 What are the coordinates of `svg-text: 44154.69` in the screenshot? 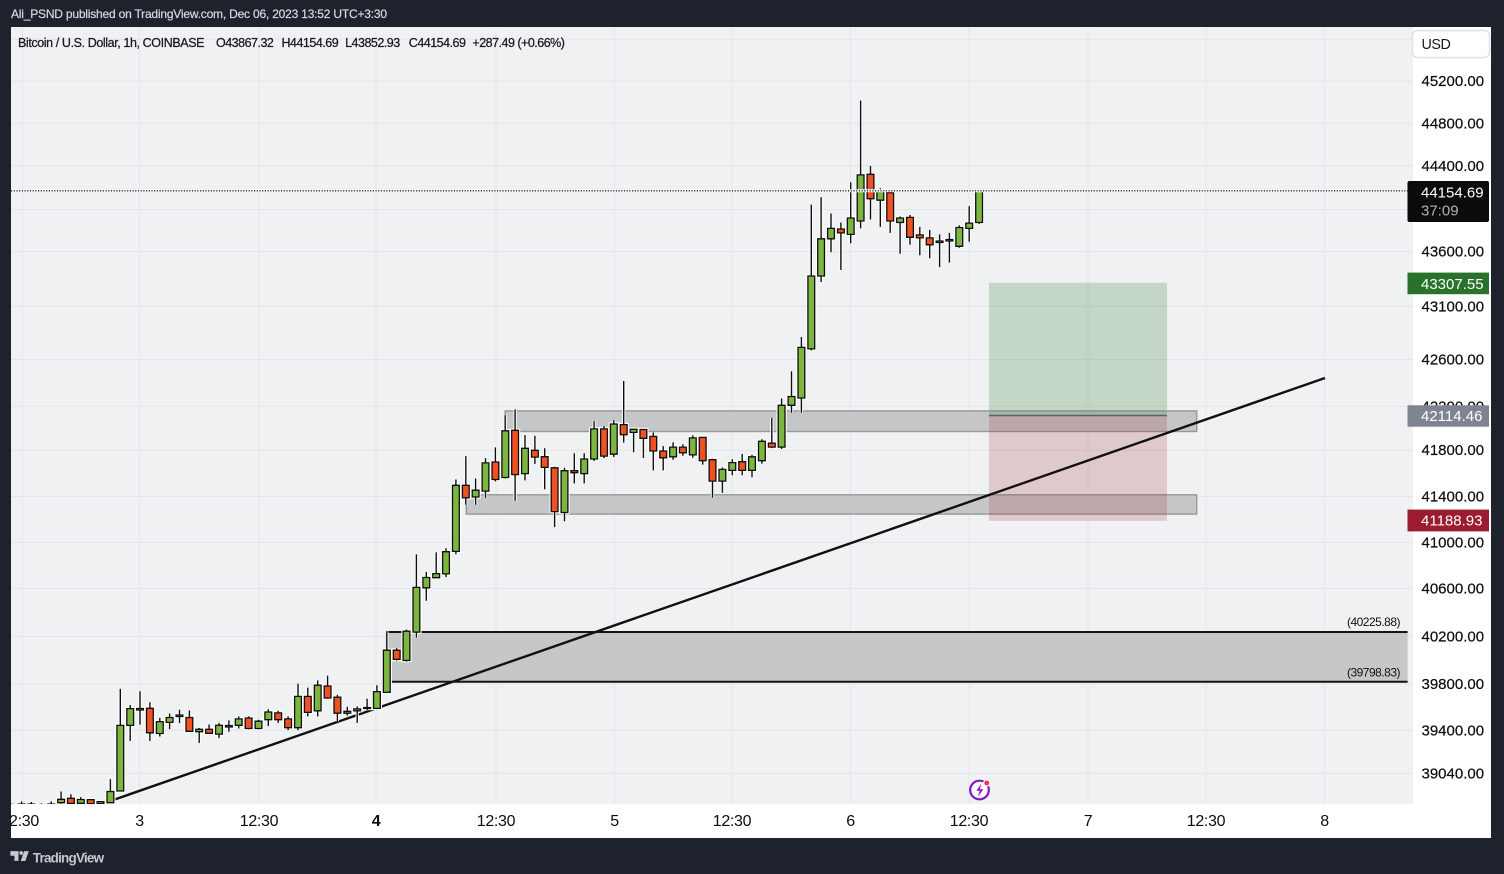 It's located at (1452, 192).